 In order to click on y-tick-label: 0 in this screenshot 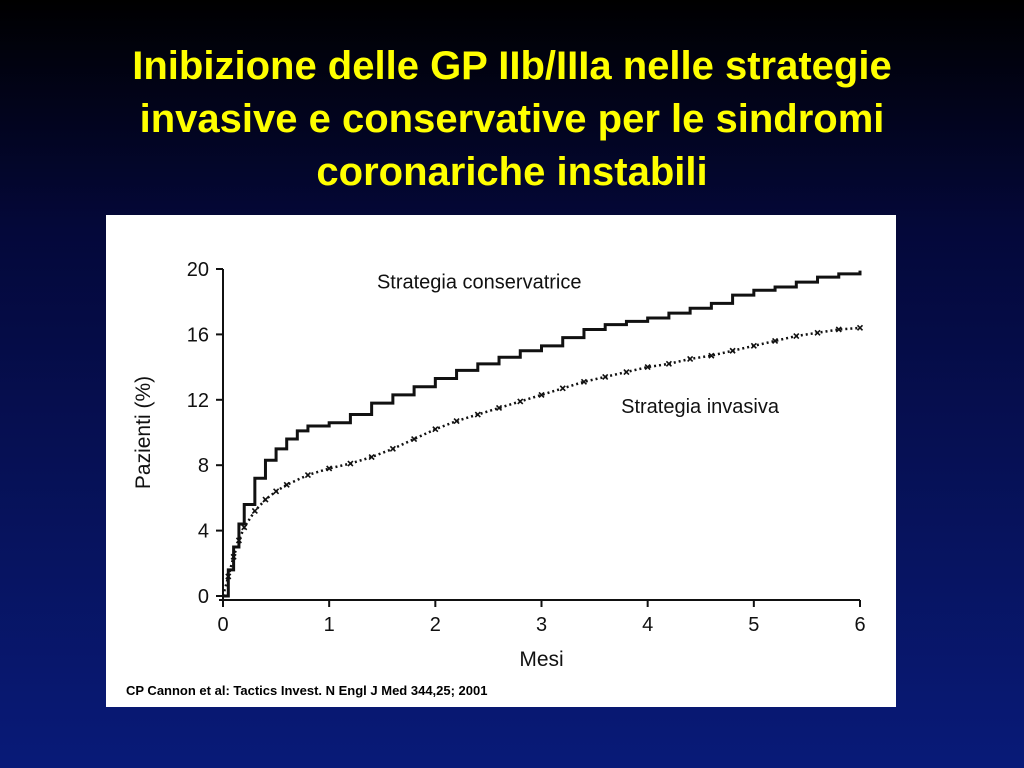, I will do `click(203, 597)`.